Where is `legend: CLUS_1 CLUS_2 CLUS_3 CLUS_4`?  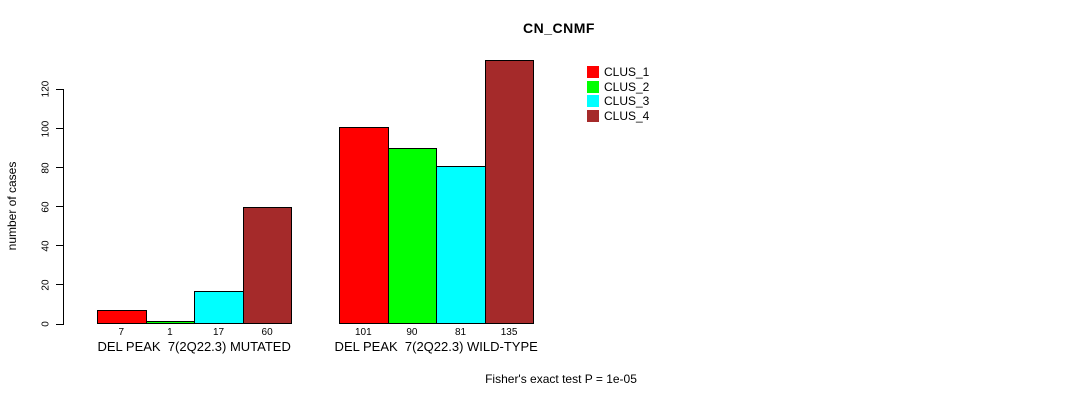 legend: CLUS_1 CLUS_2 CLUS_3 CLUS_4 is located at coordinates (618, 94).